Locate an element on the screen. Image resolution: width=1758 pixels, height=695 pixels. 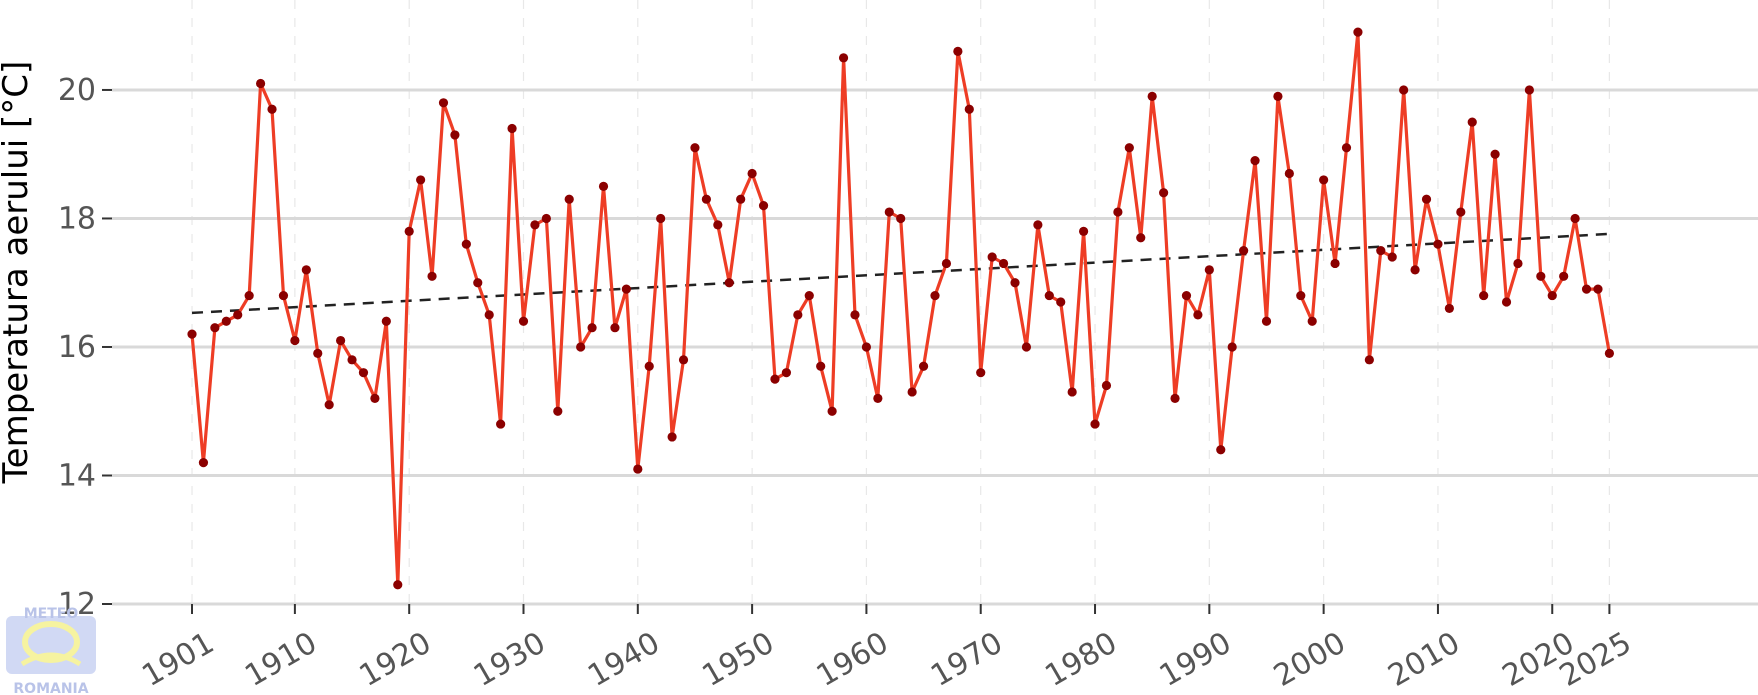
data-point-1910 is located at coordinates (295, 340).